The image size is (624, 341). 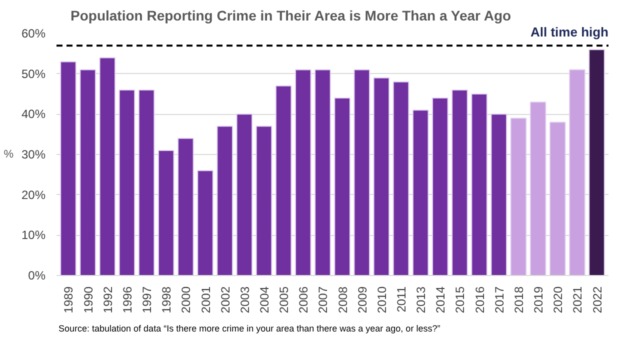 What do you see at coordinates (88, 300) in the screenshot?
I see `x-tick-label: 1990` at bounding box center [88, 300].